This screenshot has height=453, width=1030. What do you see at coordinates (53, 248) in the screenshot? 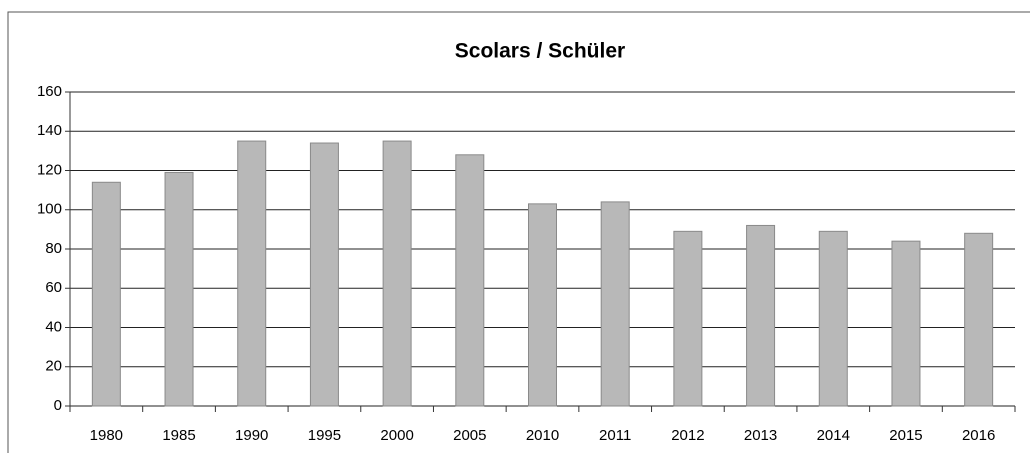
I see `y-tick-label: 80` at bounding box center [53, 248].